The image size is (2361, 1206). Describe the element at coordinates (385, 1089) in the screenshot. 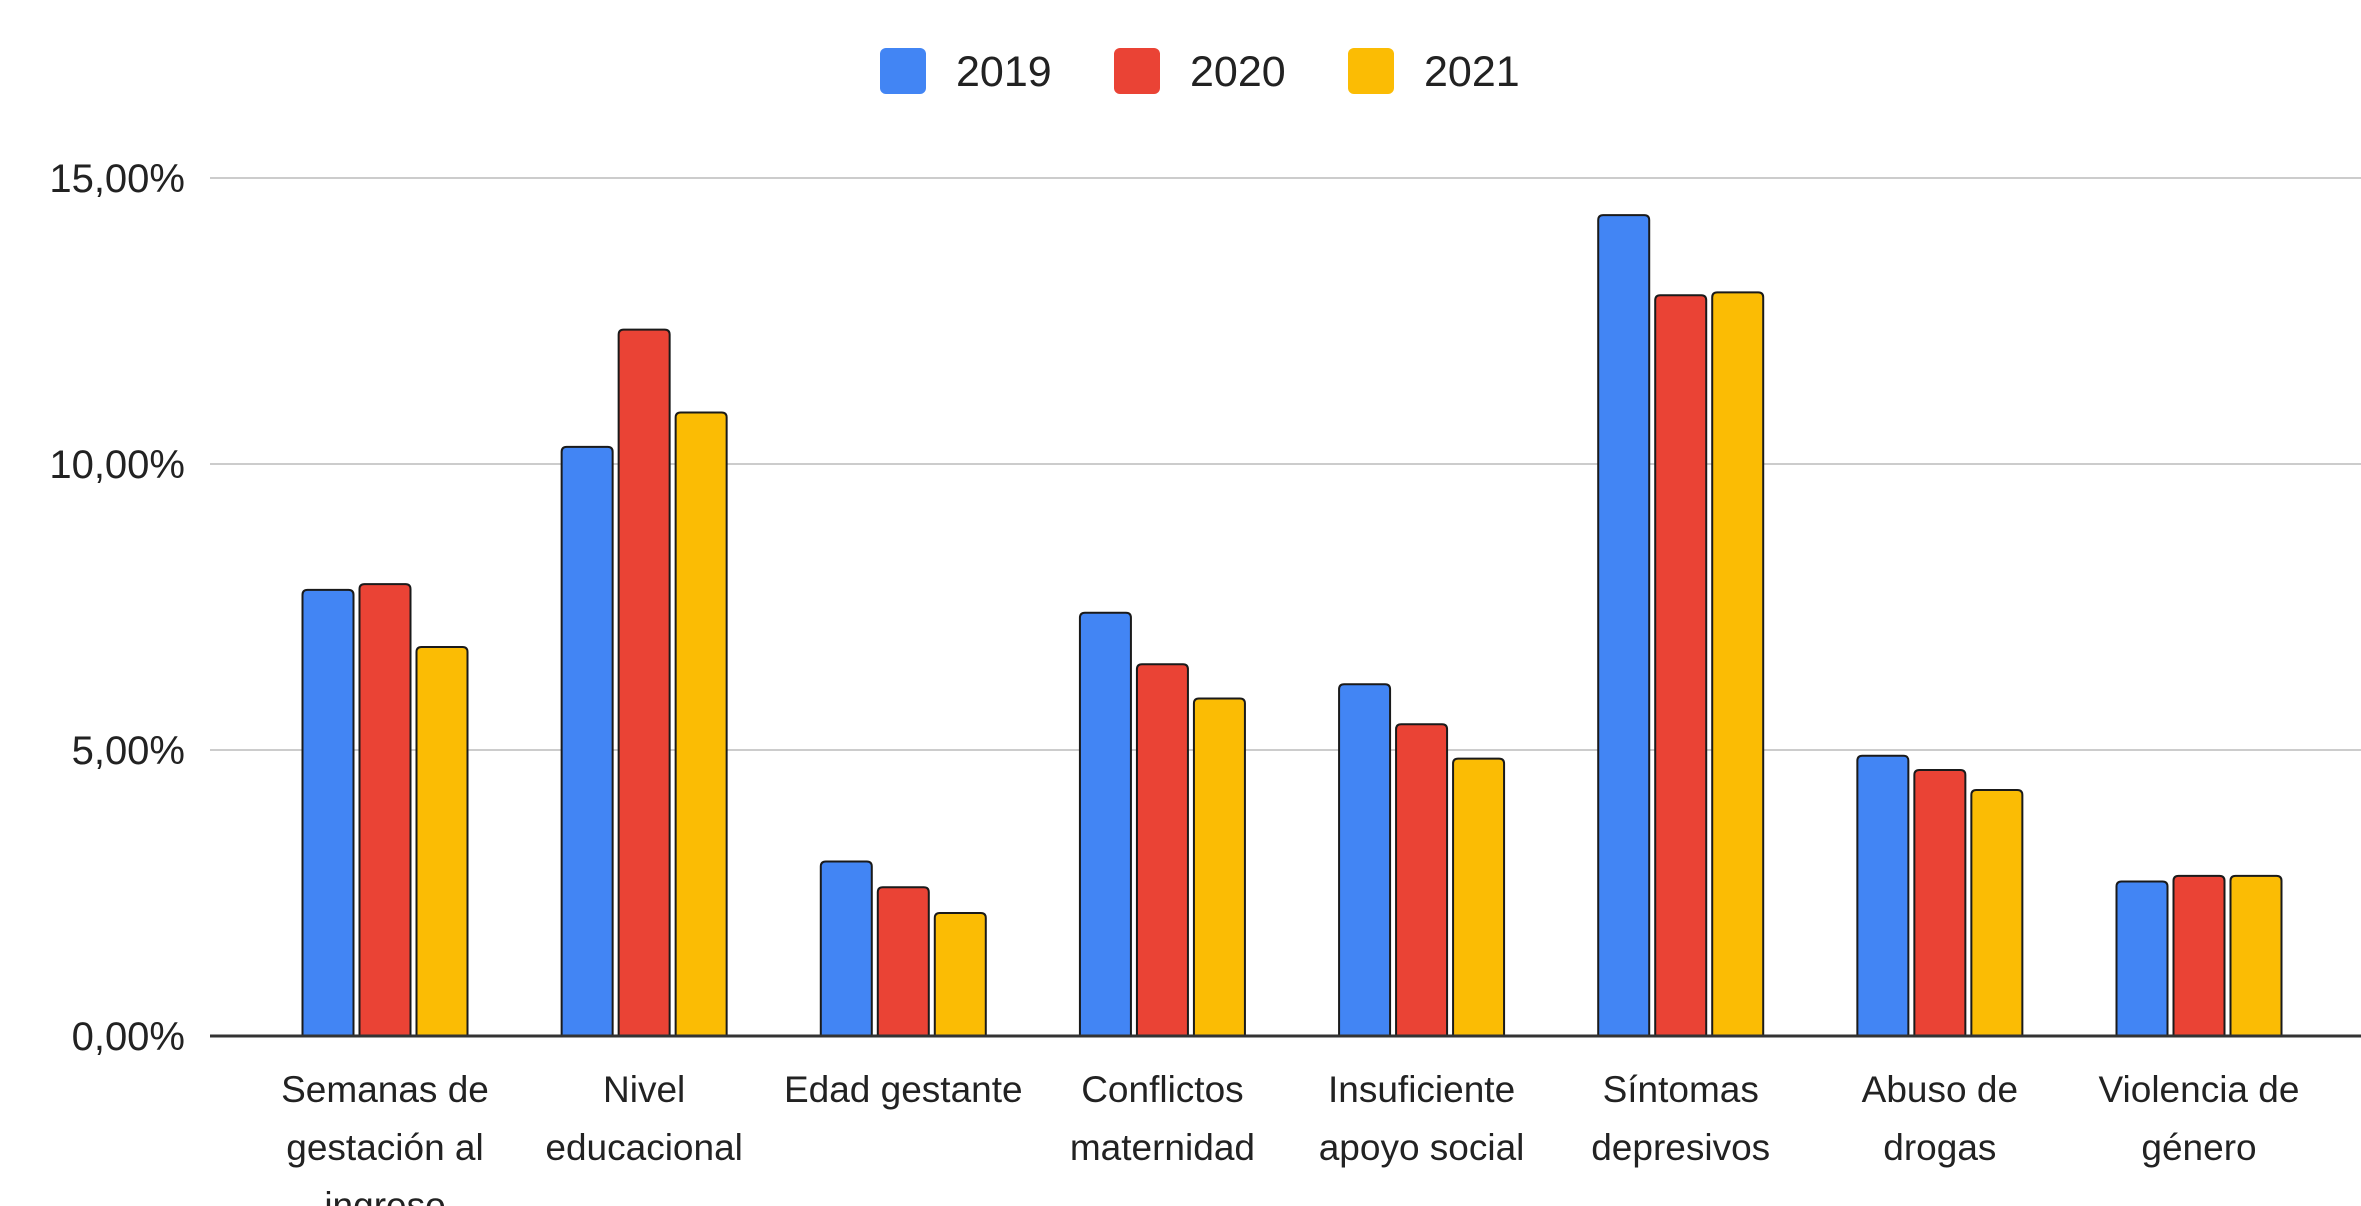

I see `x-tick-label: Semanas de` at that location.